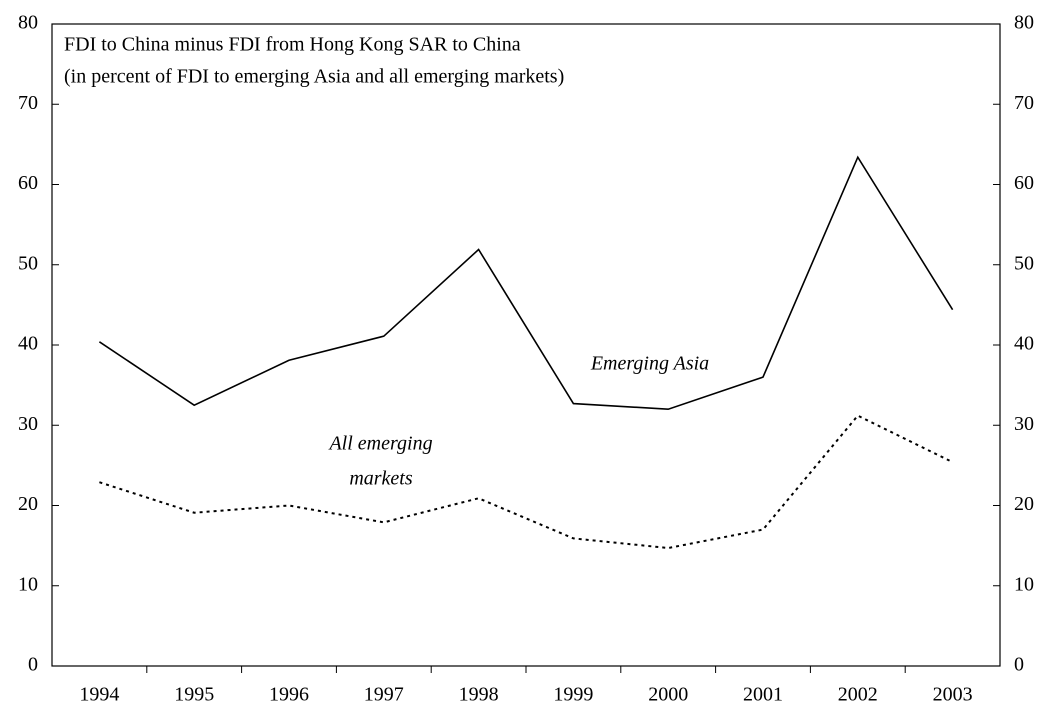 The height and width of the screenshot is (714, 1055). Describe the element at coordinates (1024, 504) in the screenshot. I see `y2-tick-label: 20` at that location.